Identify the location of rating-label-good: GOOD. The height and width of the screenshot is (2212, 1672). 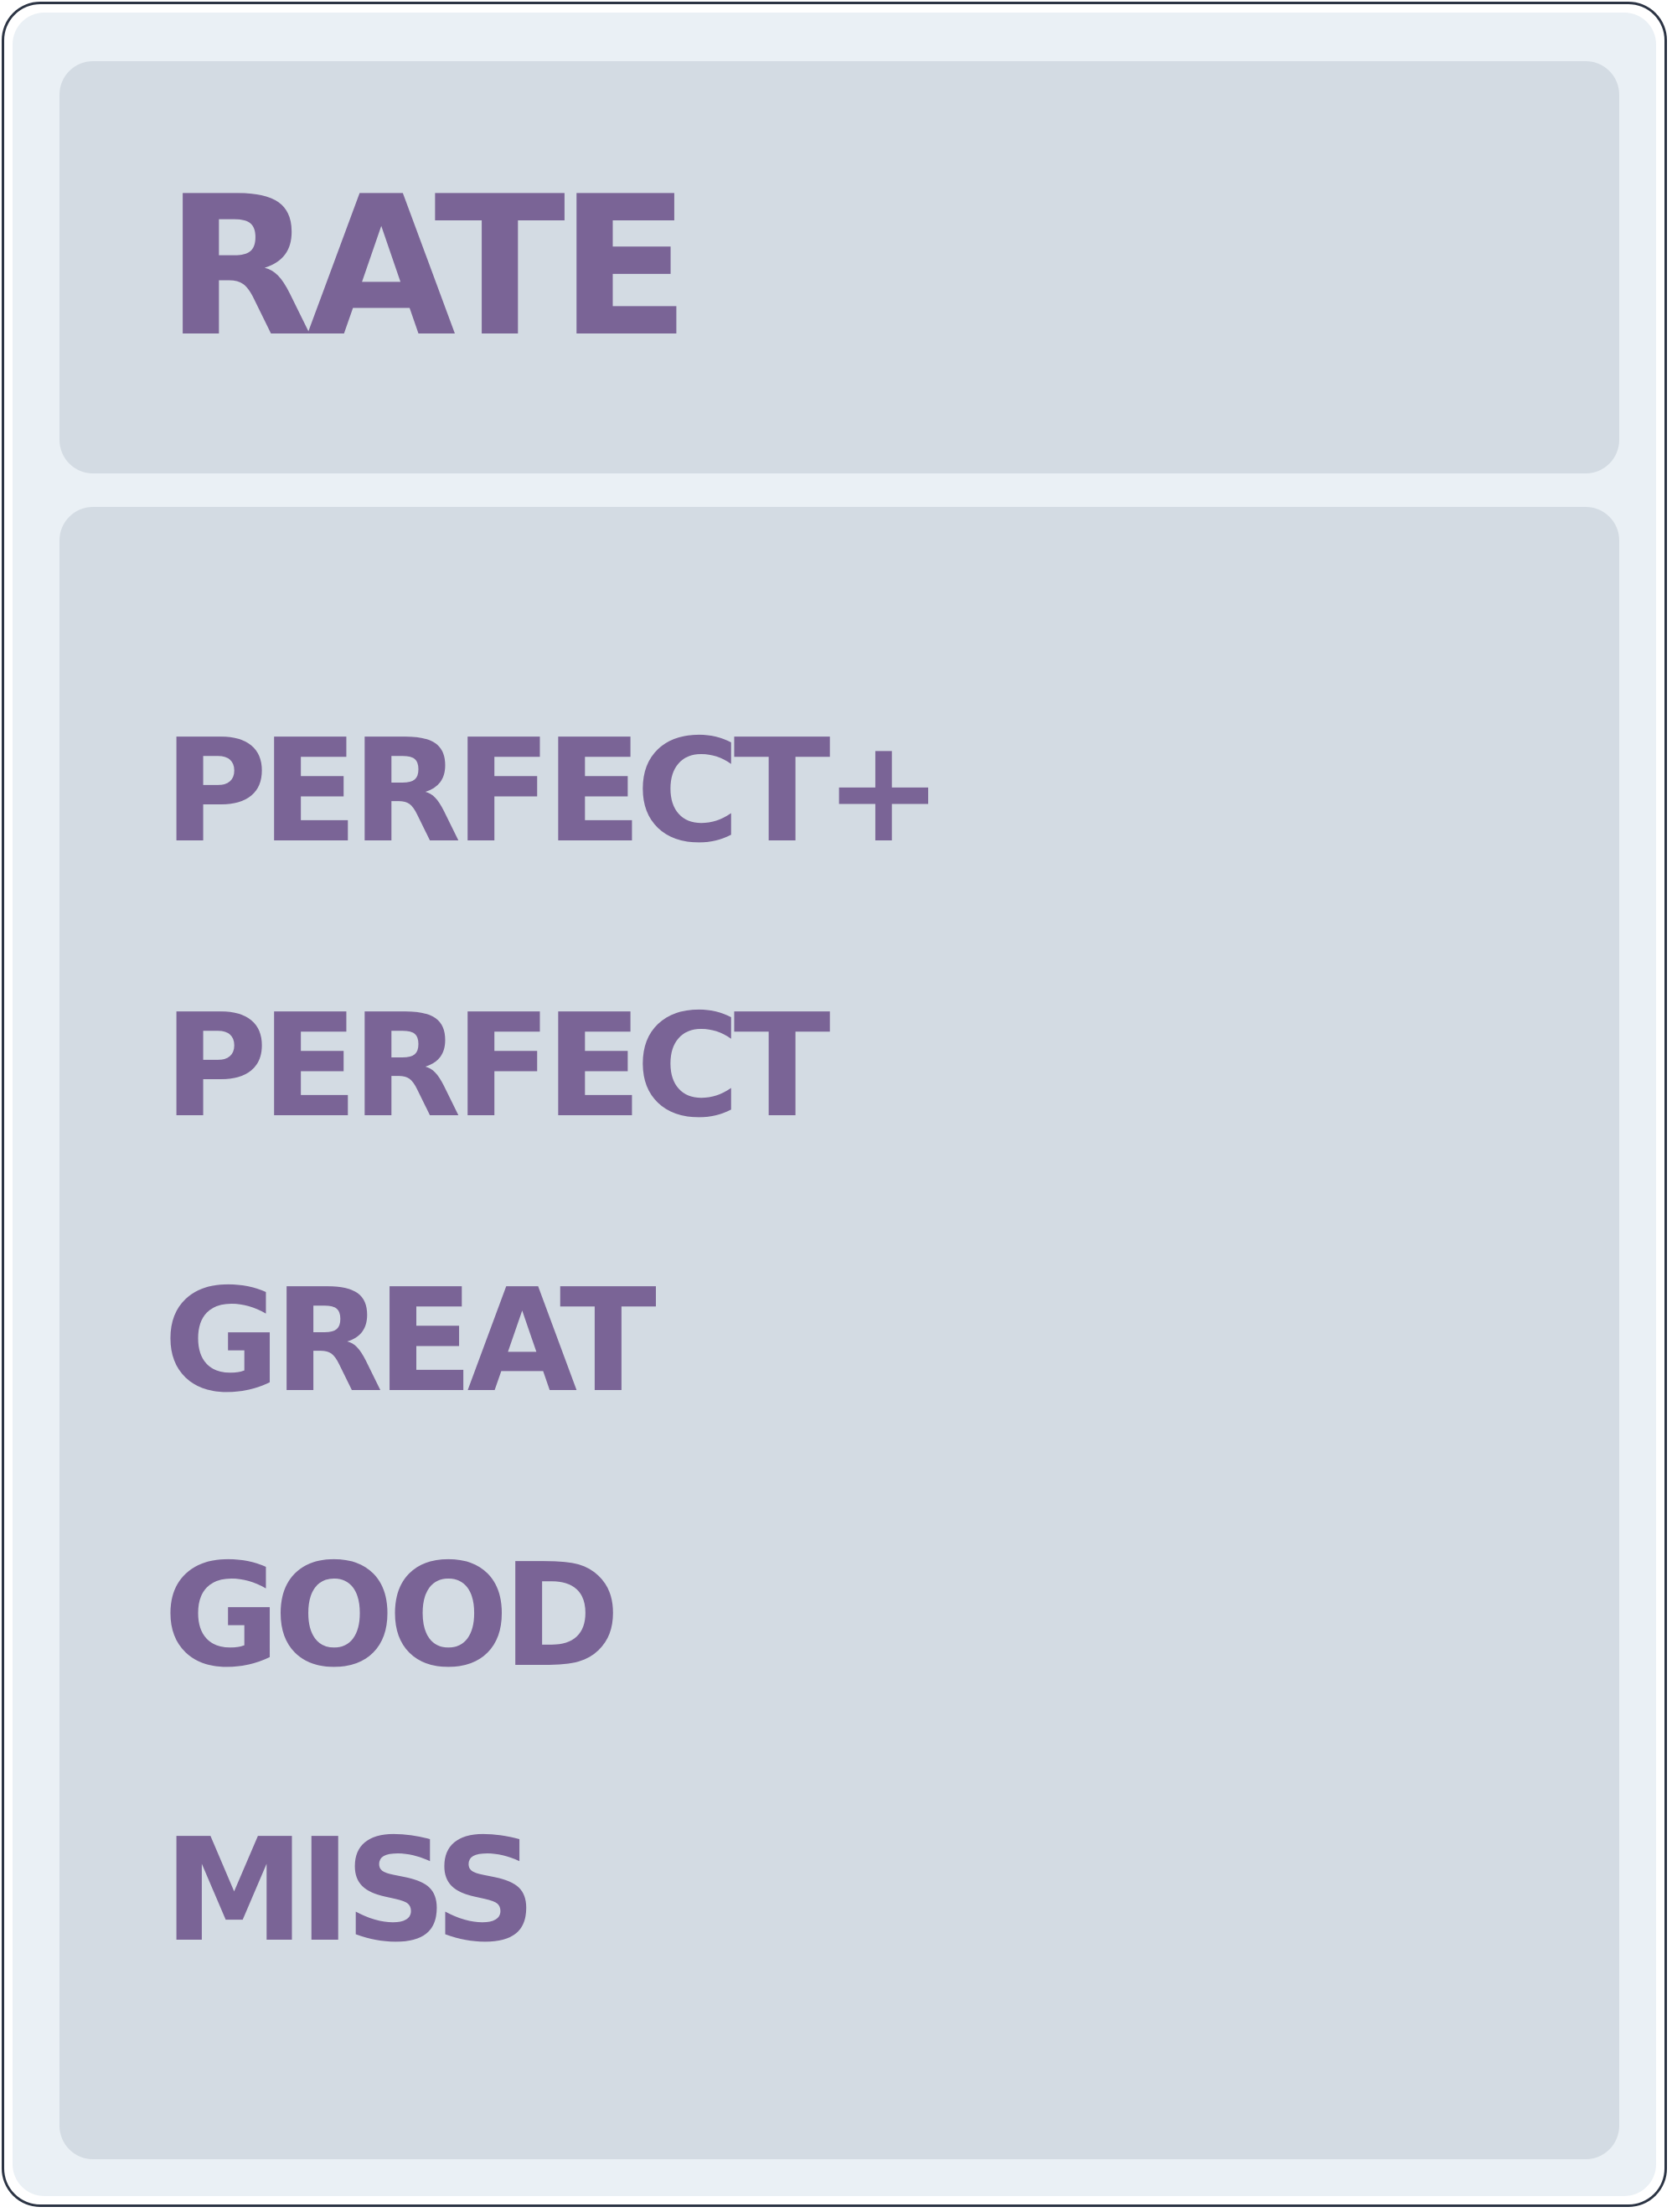
(392, 1616).